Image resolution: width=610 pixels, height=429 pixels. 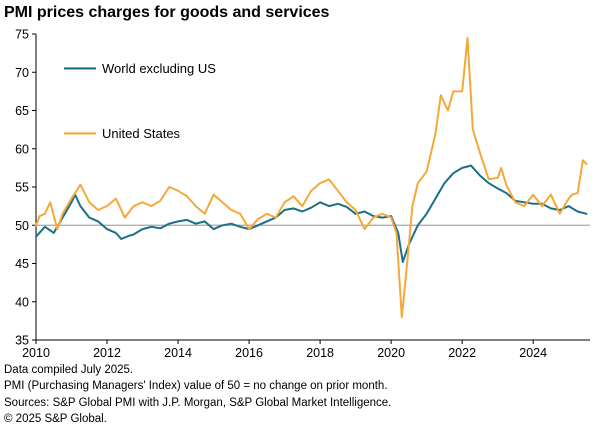 I want to click on x-tick-label: 2012, so click(x=107, y=353).